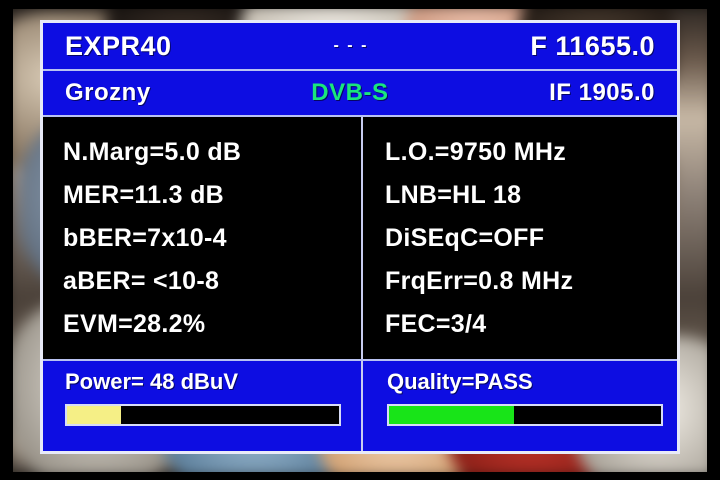 The image size is (720, 480). What do you see at coordinates (141, 281) in the screenshot?
I see `measurement-aber: aBER= <10-8` at bounding box center [141, 281].